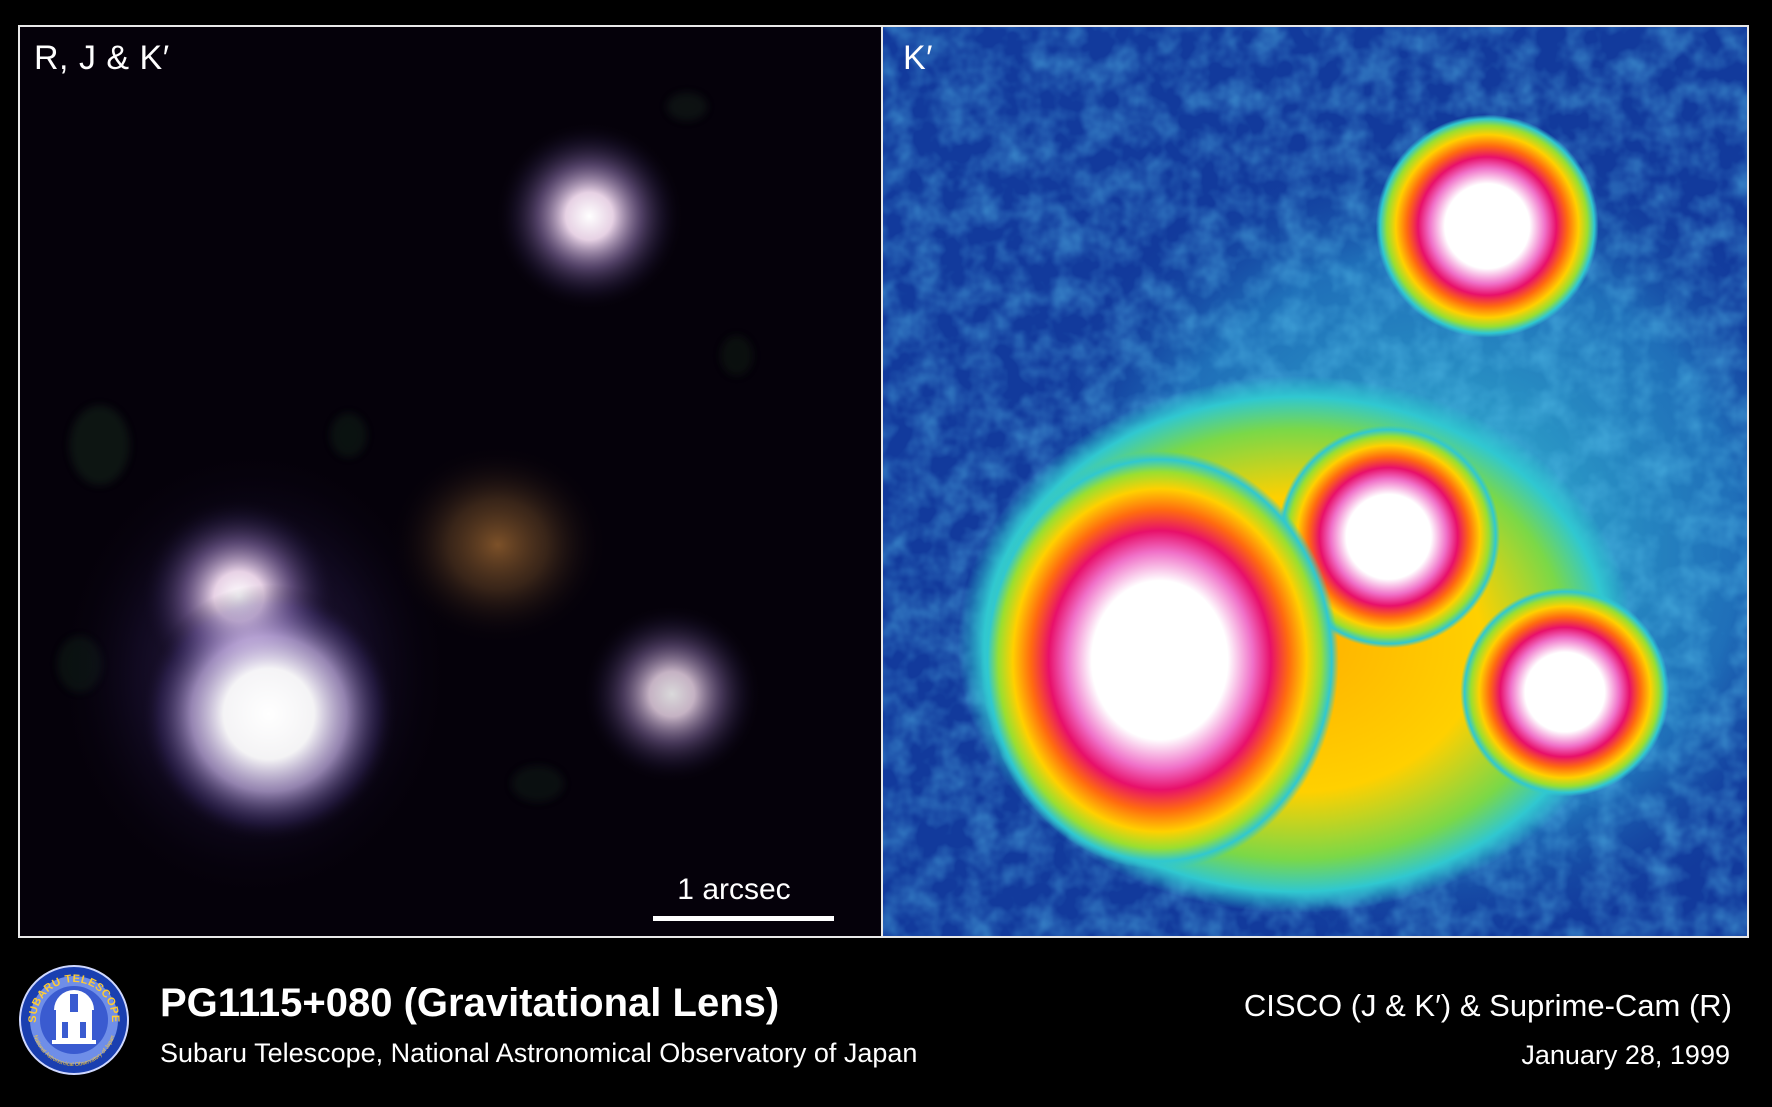  I want to click on quasar-image-lower-left, so click(269, 714).